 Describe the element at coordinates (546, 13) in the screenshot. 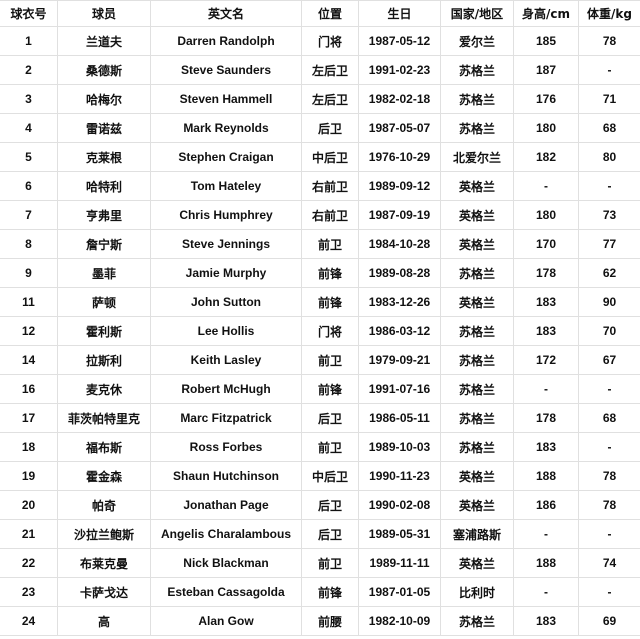

I see `header-height: 身高/cm` at that location.